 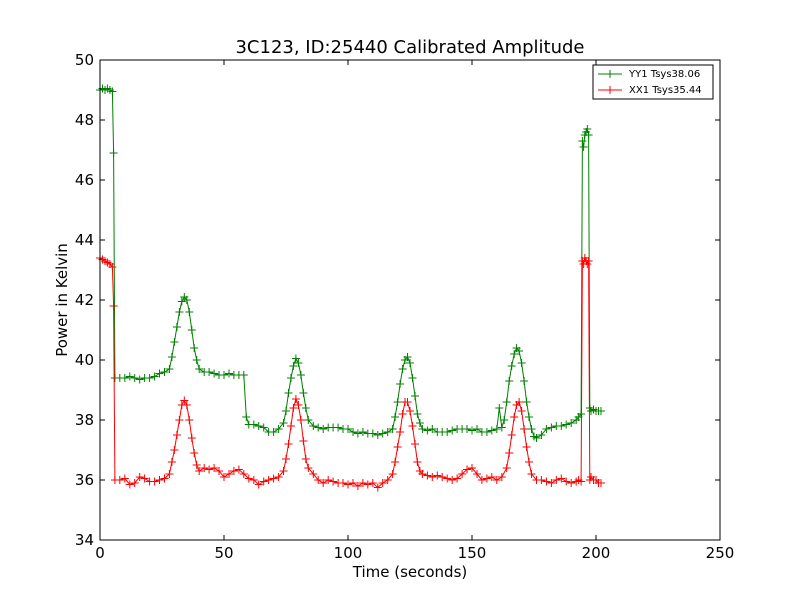 What do you see at coordinates (410, 572) in the screenshot?
I see `x-axis-label: Time (seconds)` at bounding box center [410, 572].